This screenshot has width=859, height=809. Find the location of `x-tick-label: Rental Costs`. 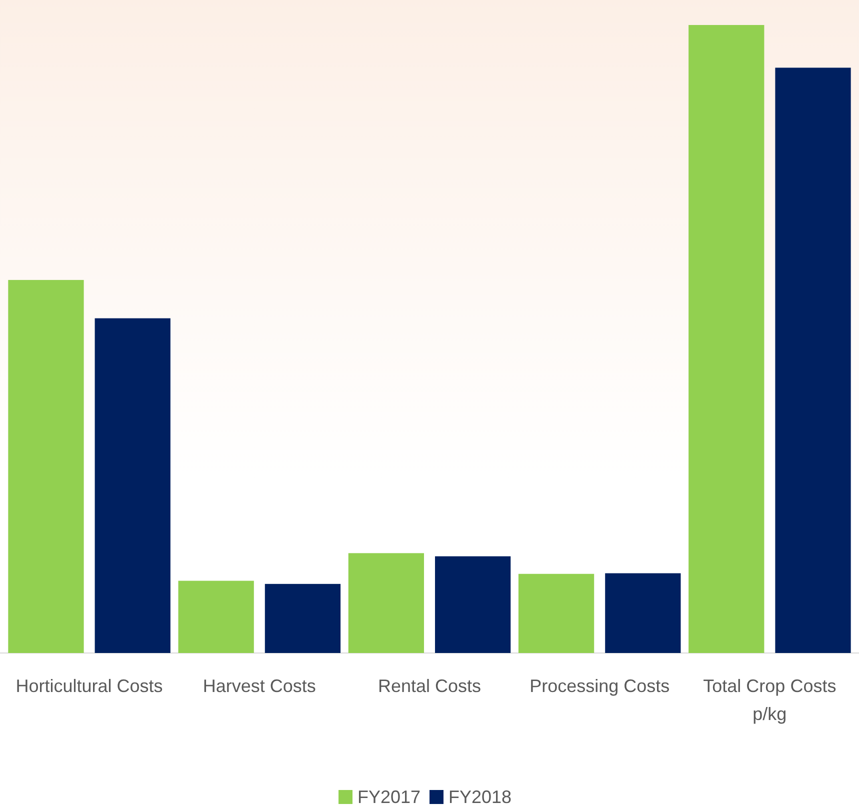

x-tick-label: Rental Costs is located at coordinates (430, 686).